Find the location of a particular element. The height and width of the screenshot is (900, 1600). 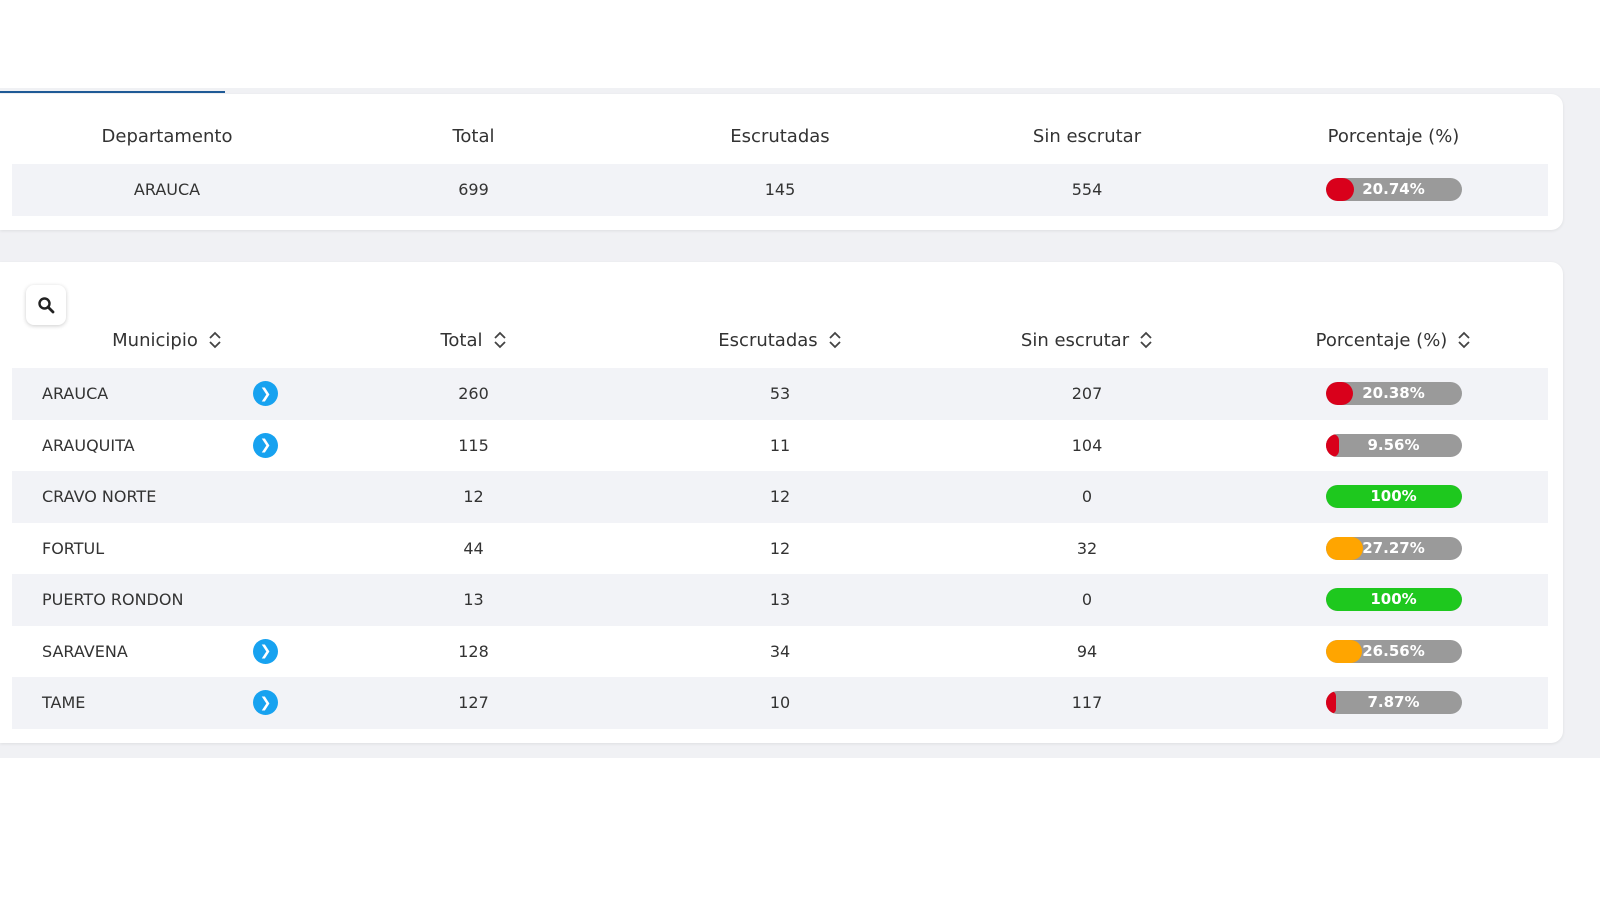

header-label: Escrutadas is located at coordinates (768, 340).